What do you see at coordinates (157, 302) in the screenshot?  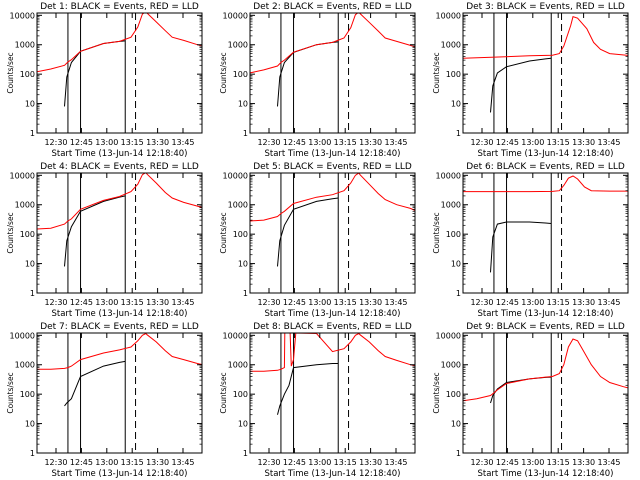 I see `detector-4-x-tick-label: 13:30` at bounding box center [157, 302].